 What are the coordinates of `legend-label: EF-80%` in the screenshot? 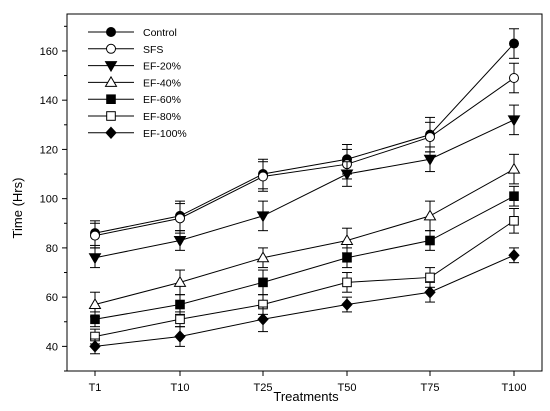 It's located at (162, 117).